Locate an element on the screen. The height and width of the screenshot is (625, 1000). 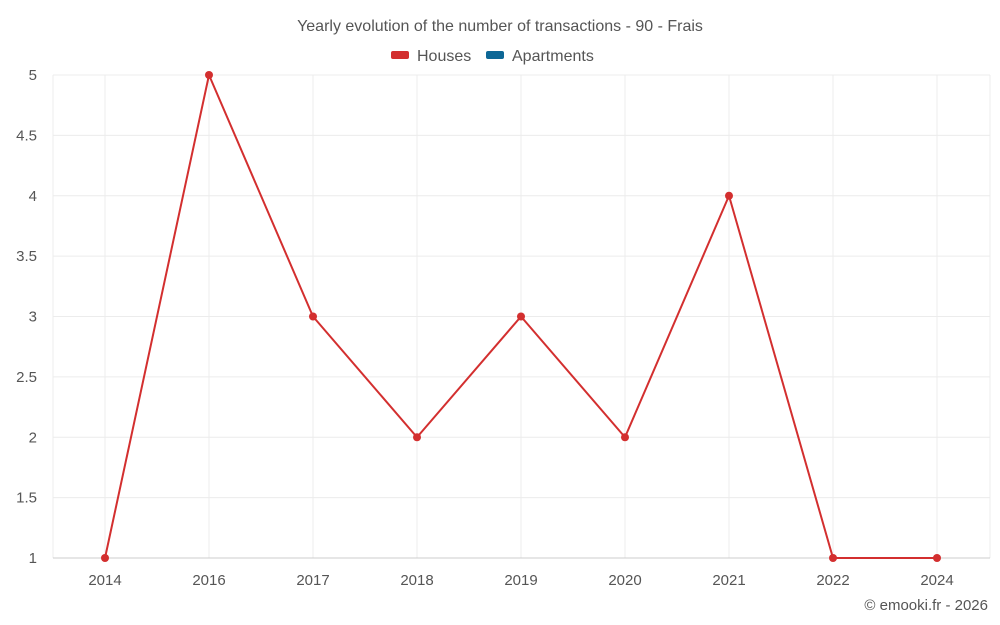
legend: Houses Apartments is located at coordinates (492, 56).